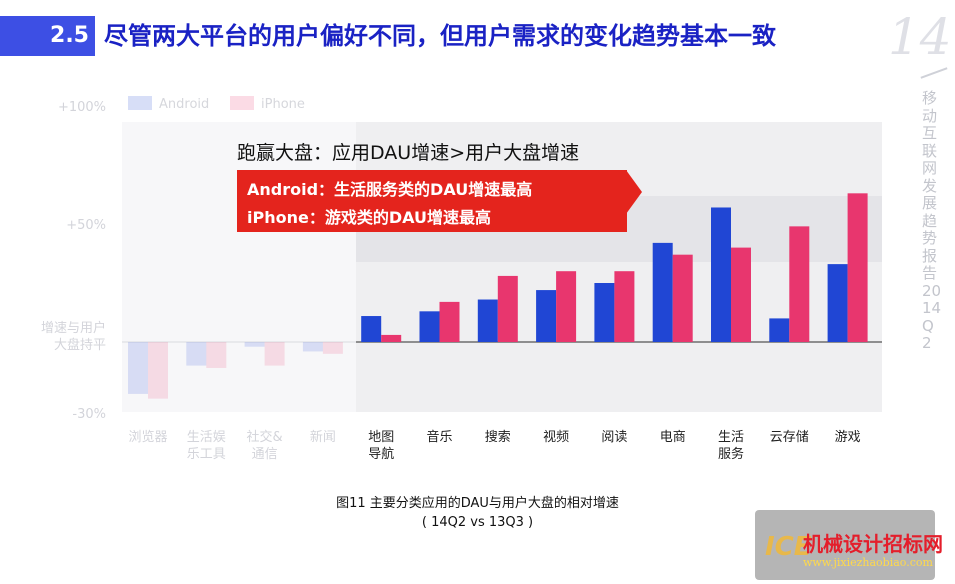  I want to click on callout-arrow-icon, so click(634, 192).